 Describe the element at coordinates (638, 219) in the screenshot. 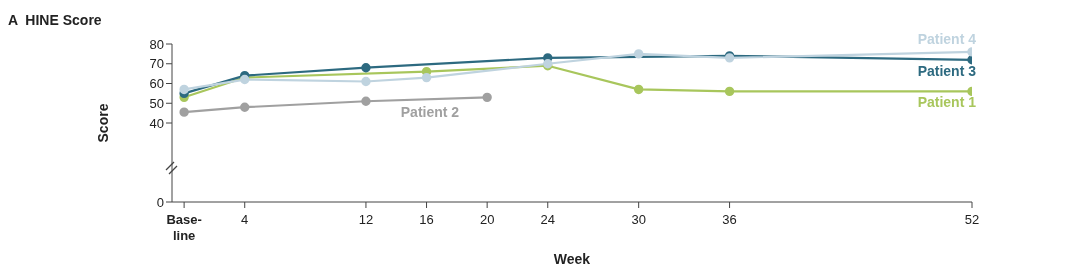

I see `x-tick-label: 30` at that location.